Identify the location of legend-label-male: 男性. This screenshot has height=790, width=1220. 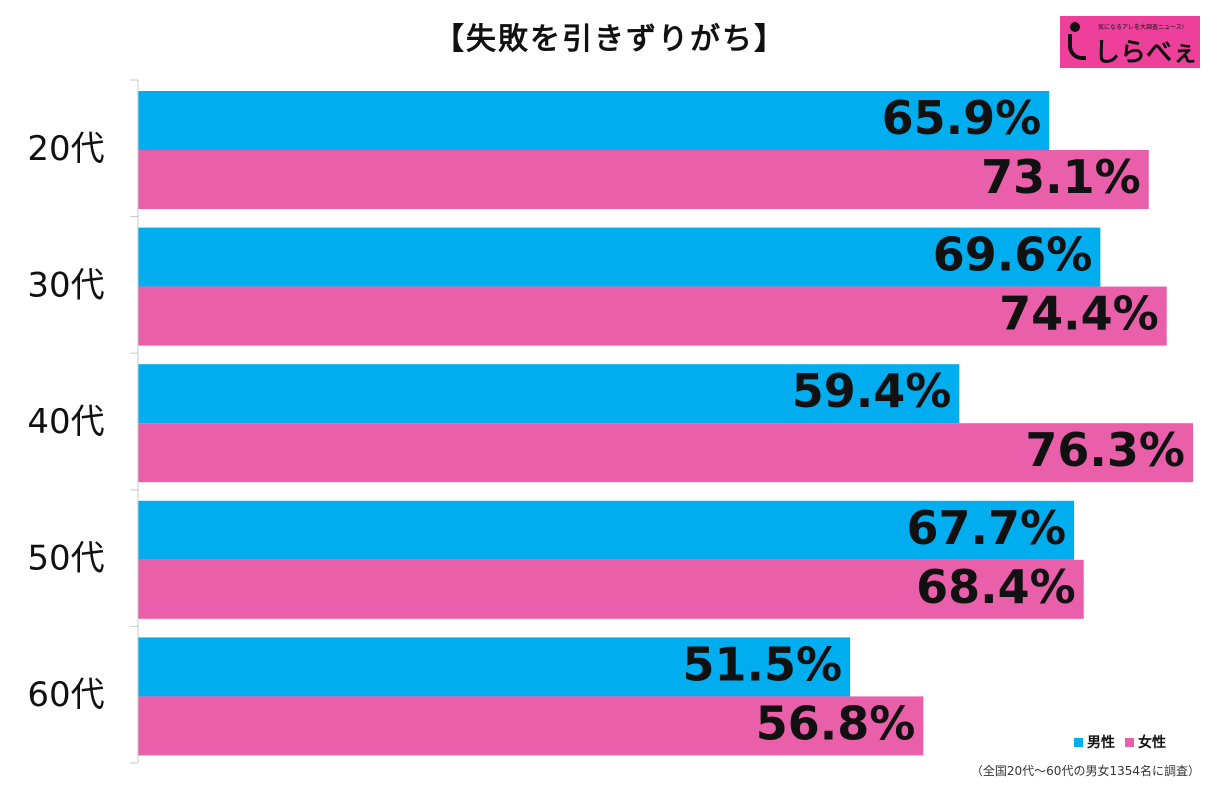
(1101, 743).